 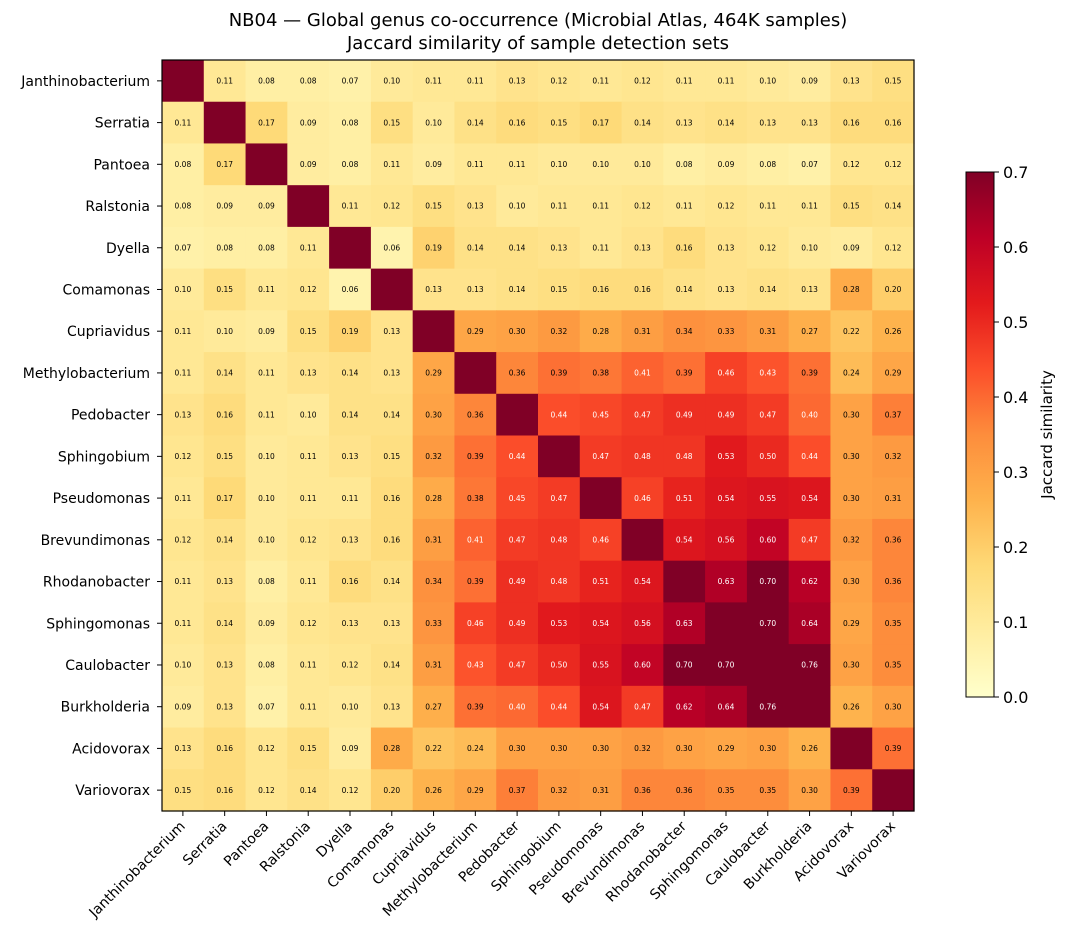 What do you see at coordinates (104, 457) in the screenshot?
I see `y-tick-label: Sphingobium` at bounding box center [104, 457].